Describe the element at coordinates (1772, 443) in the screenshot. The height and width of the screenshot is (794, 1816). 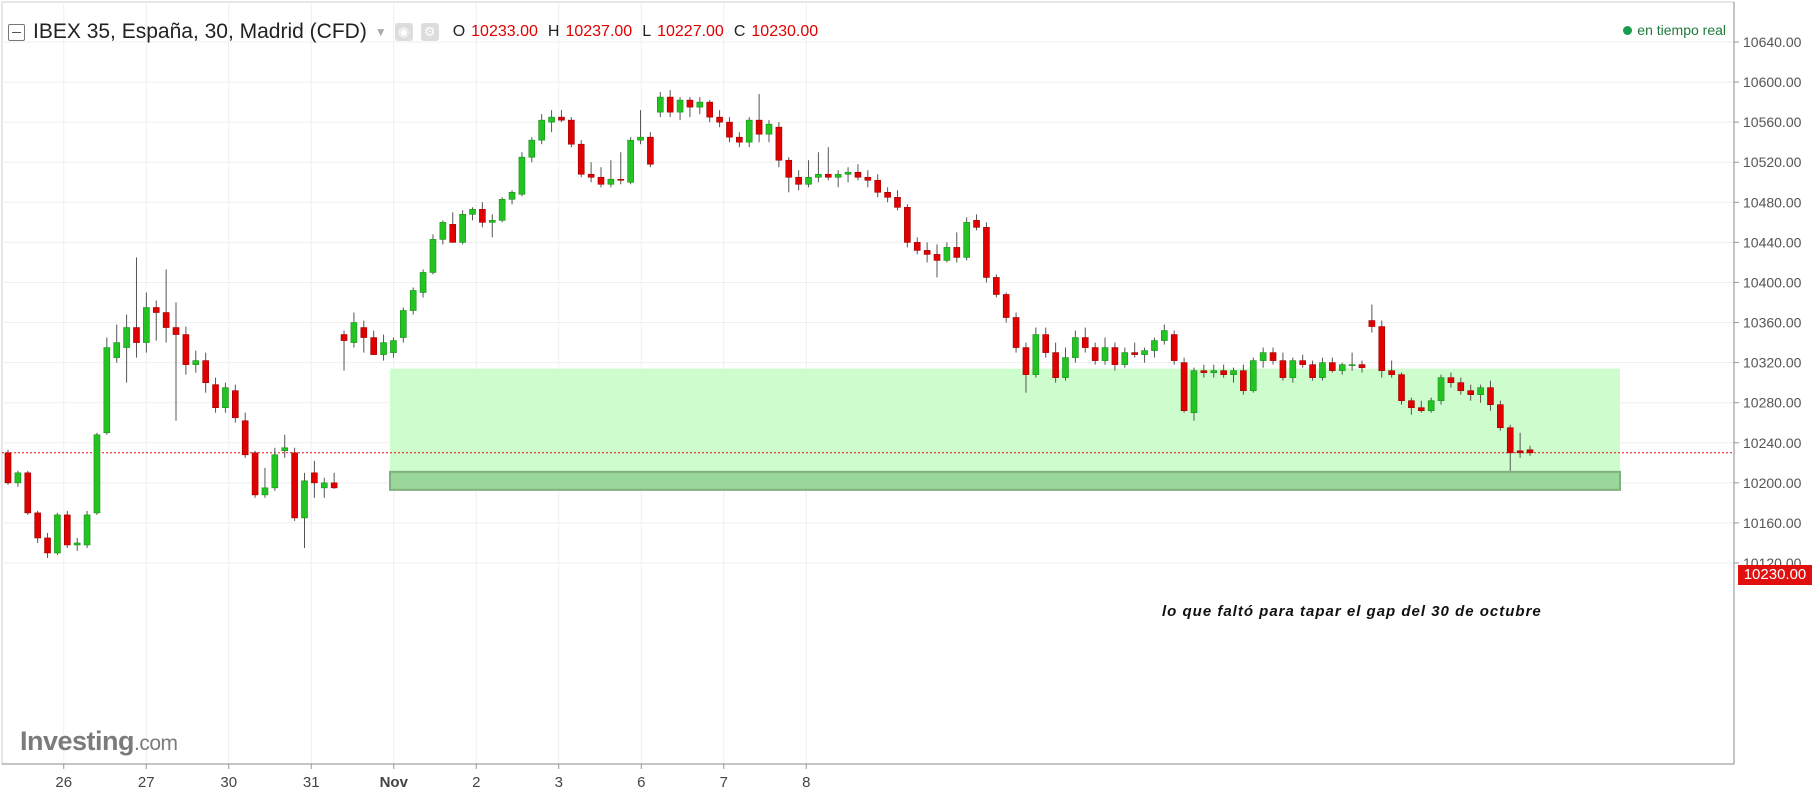
I see `y-tick-label: 10240.00` at that location.